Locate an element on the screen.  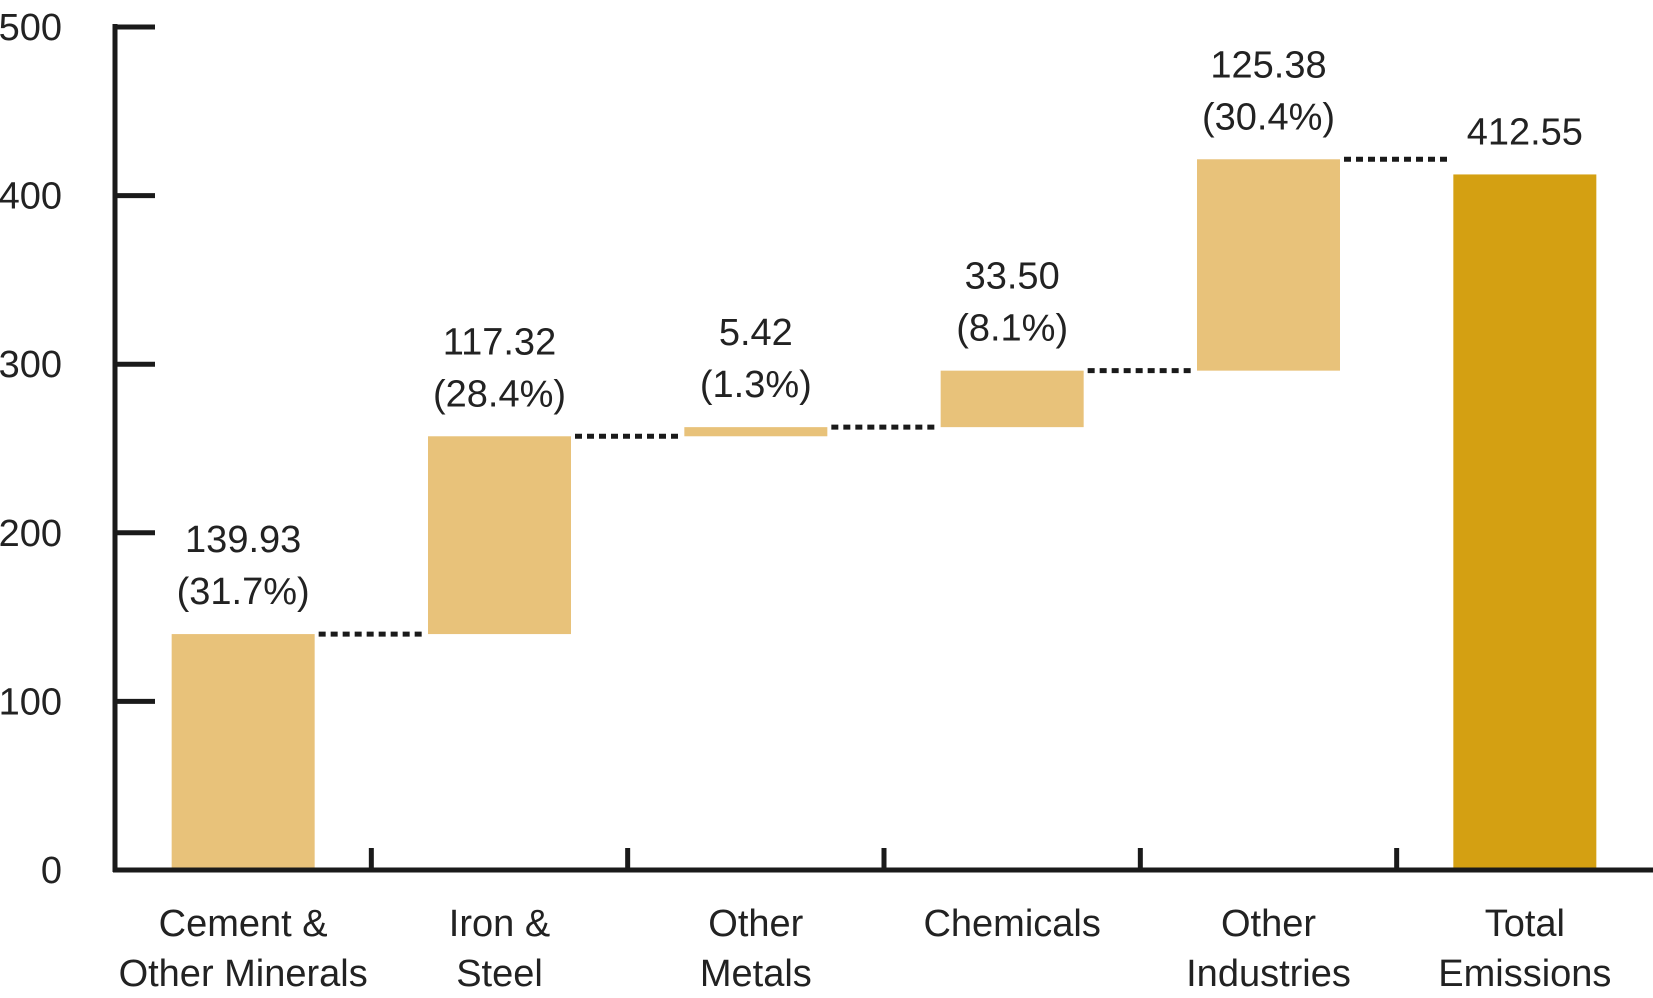
y-tick-label-4: 400 is located at coordinates (31, 197).